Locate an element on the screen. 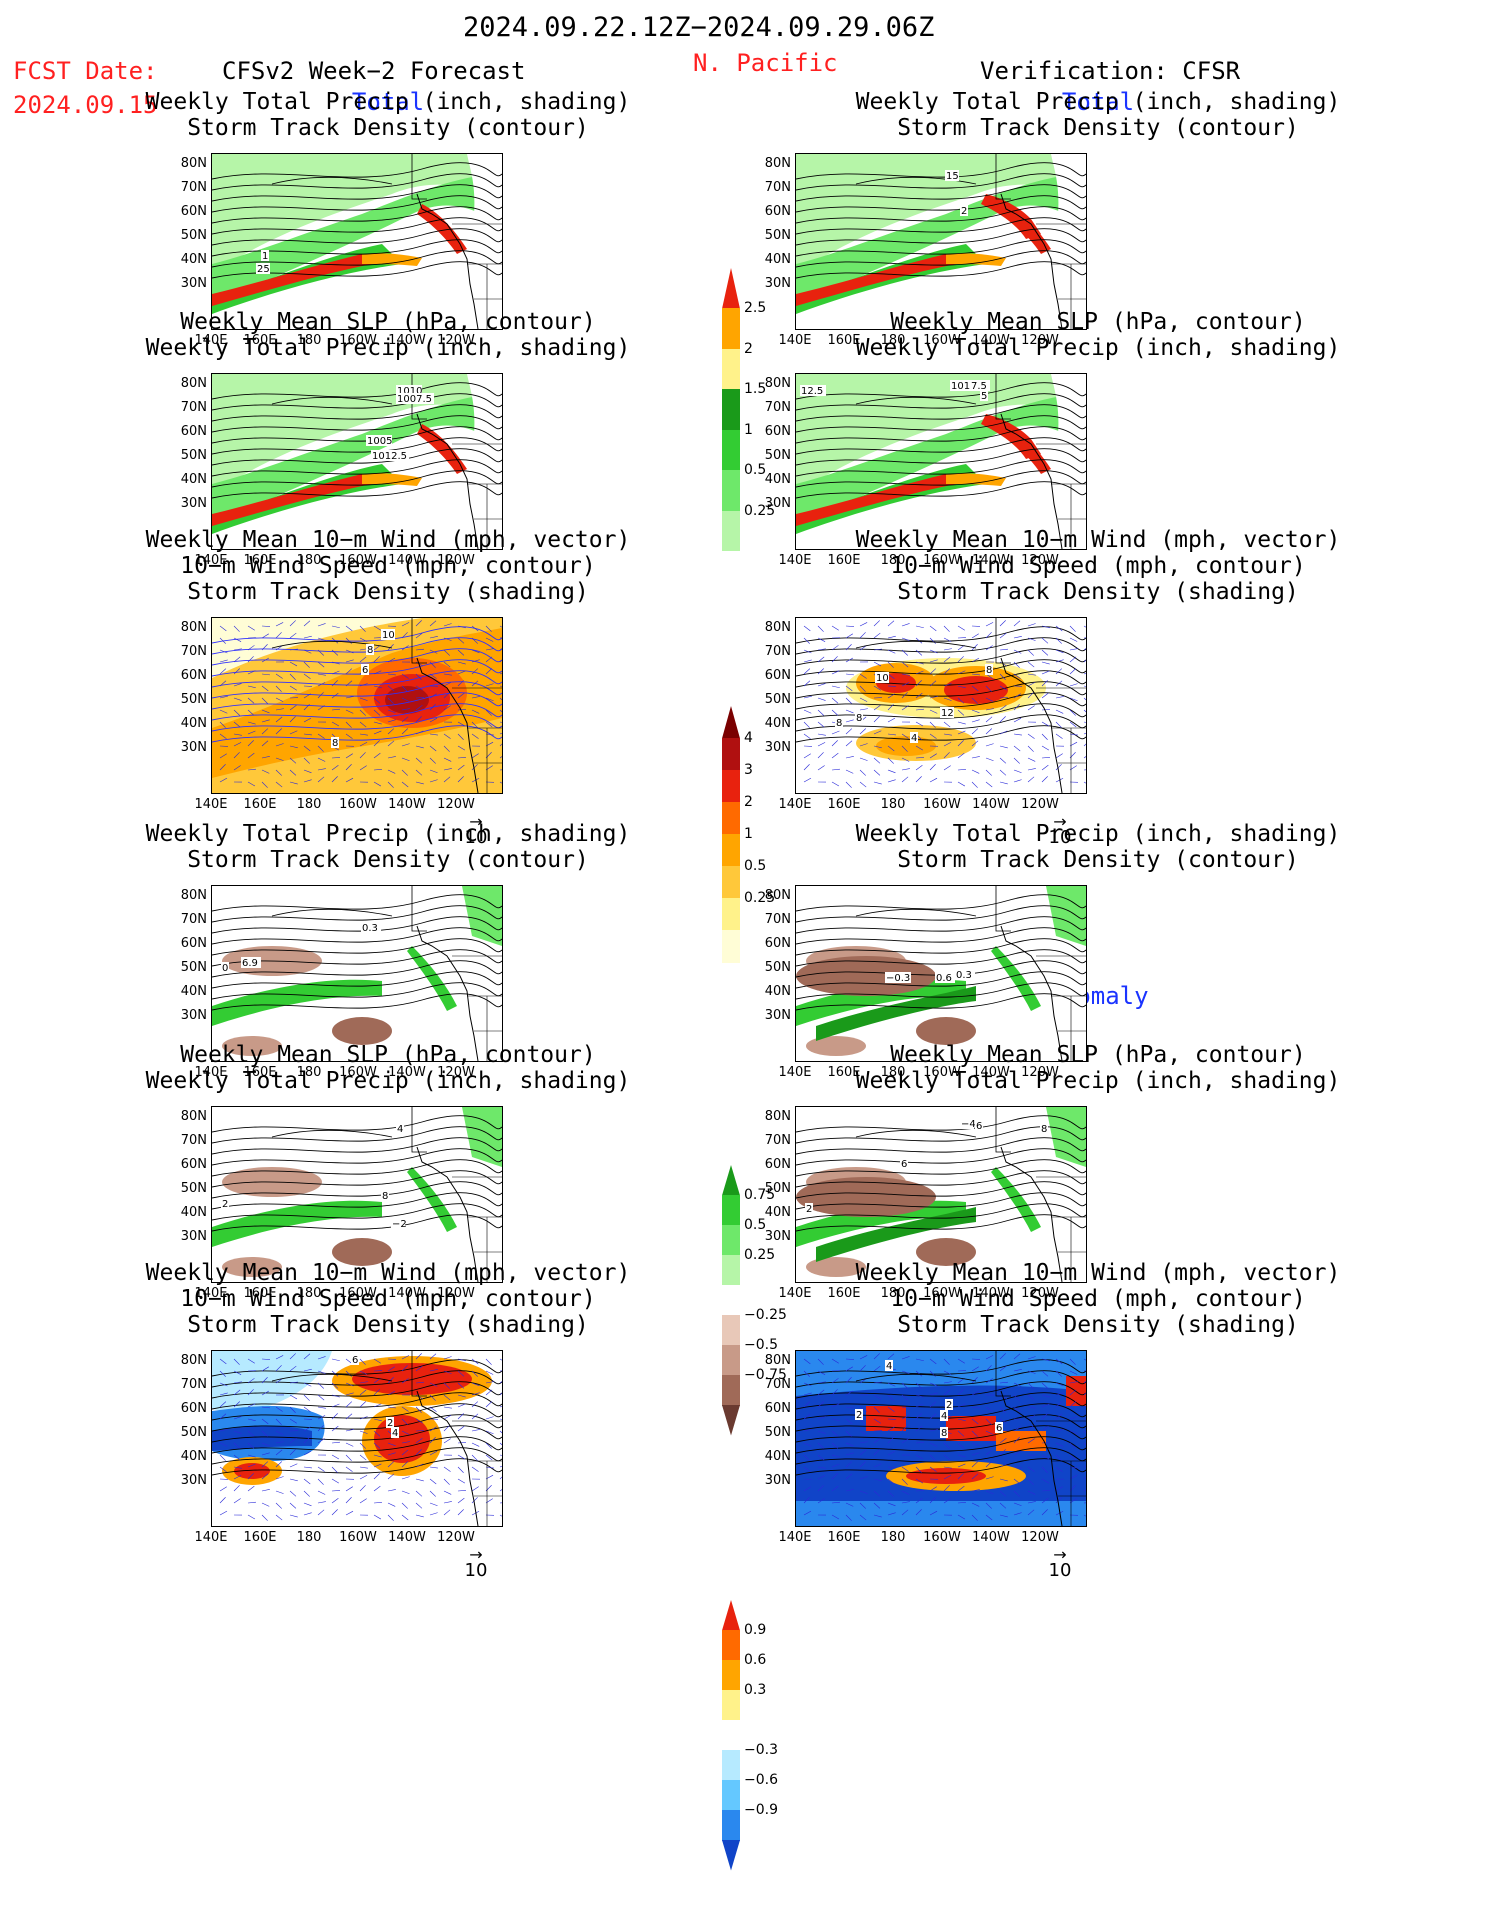 The width and height of the screenshot is (1487, 1925). vector-ref-arrow-icon: → is located at coordinates (476, 1554).